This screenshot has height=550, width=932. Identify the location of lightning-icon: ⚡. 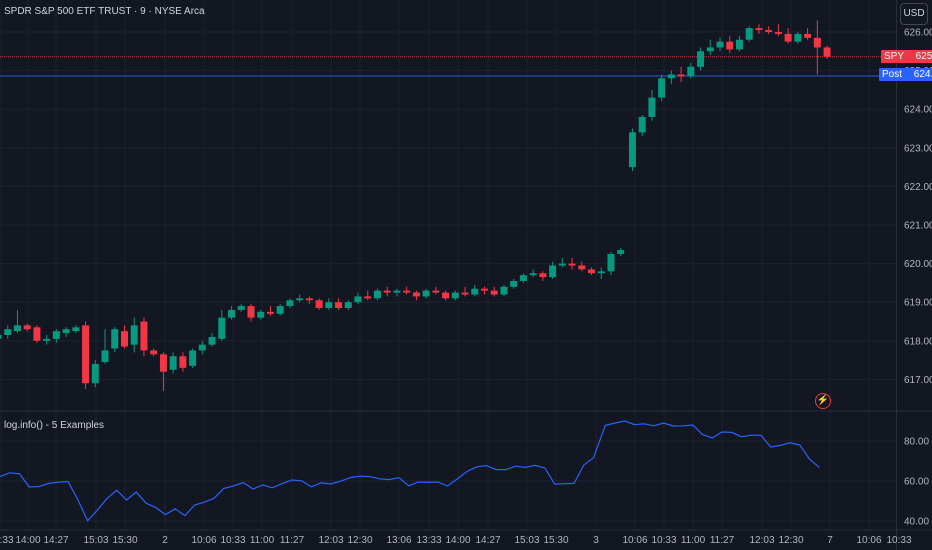
(823, 401).